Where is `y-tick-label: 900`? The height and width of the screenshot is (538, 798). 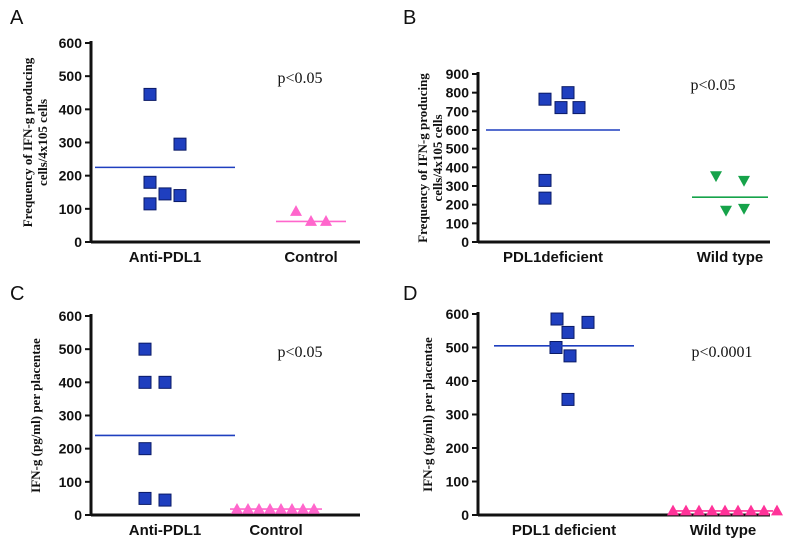
y-tick-label: 900 is located at coordinates (458, 74).